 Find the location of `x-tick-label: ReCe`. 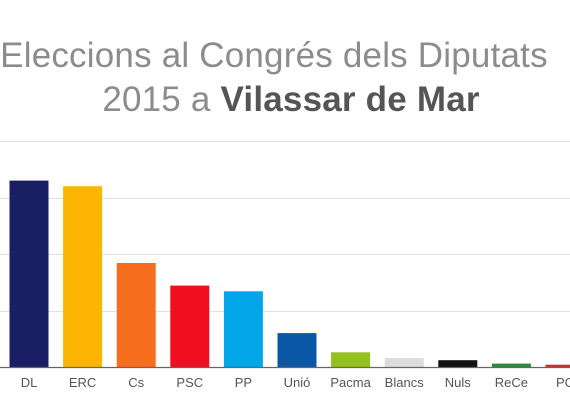

x-tick-label: ReCe is located at coordinates (511, 382).